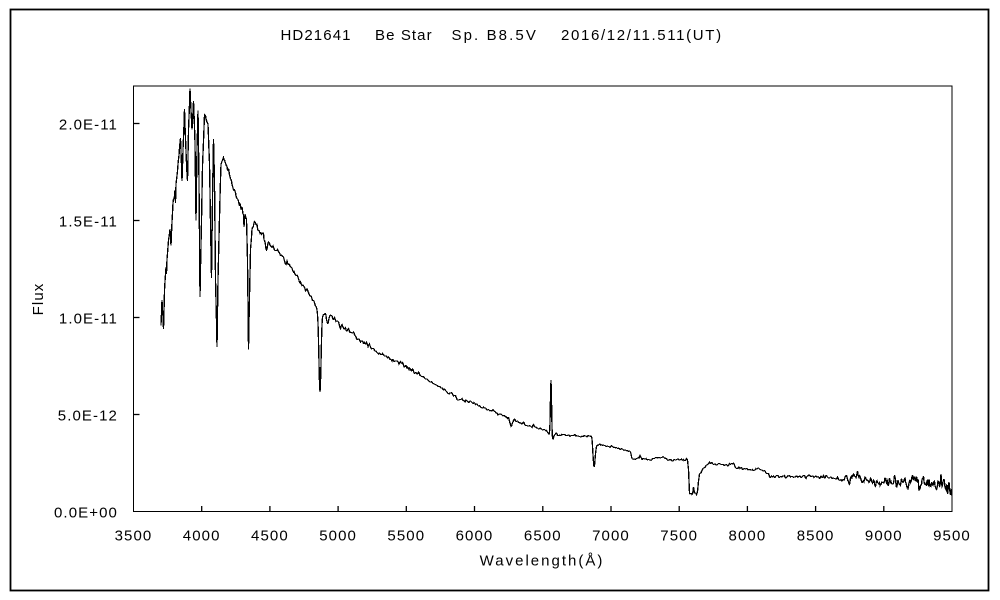  What do you see at coordinates (88, 319) in the screenshot?
I see `svg-text: 1.0E-11` at bounding box center [88, 319].